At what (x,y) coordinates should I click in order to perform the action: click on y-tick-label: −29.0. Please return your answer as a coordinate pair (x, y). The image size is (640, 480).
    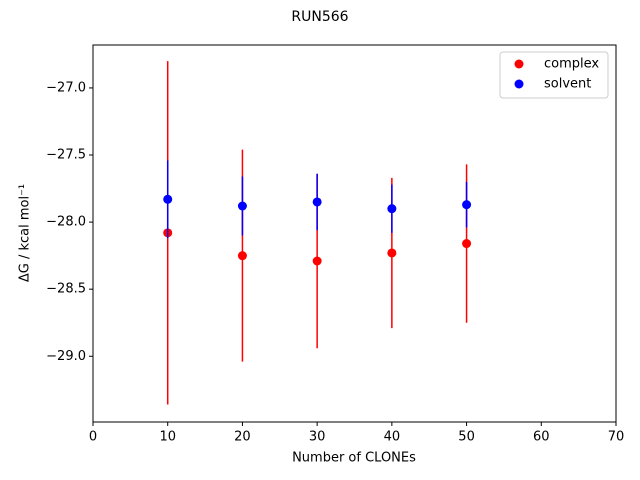
    Looking at the image, I should click on (66, 356).